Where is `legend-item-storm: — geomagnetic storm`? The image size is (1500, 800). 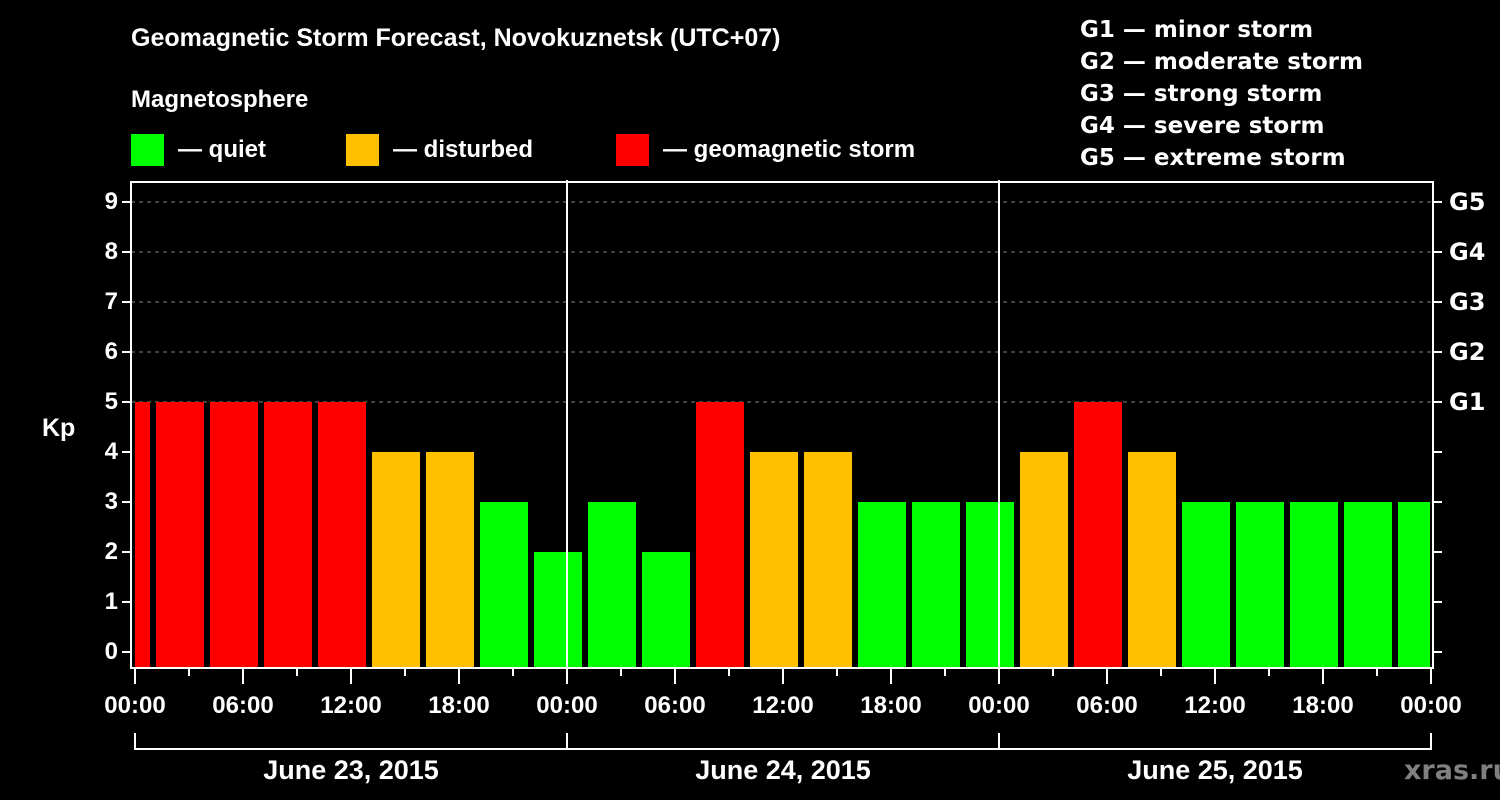
legend-item-storm: — geomagnetic storm is located at coordinates (765, 150).